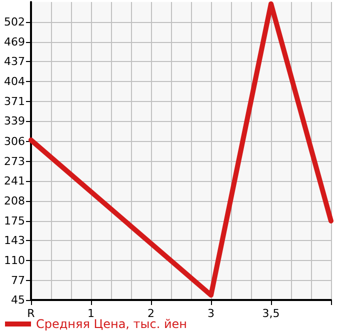  Describe the element at coordinates (31, 313) in the screenshot. I see `x-tick-label: R` at that location.